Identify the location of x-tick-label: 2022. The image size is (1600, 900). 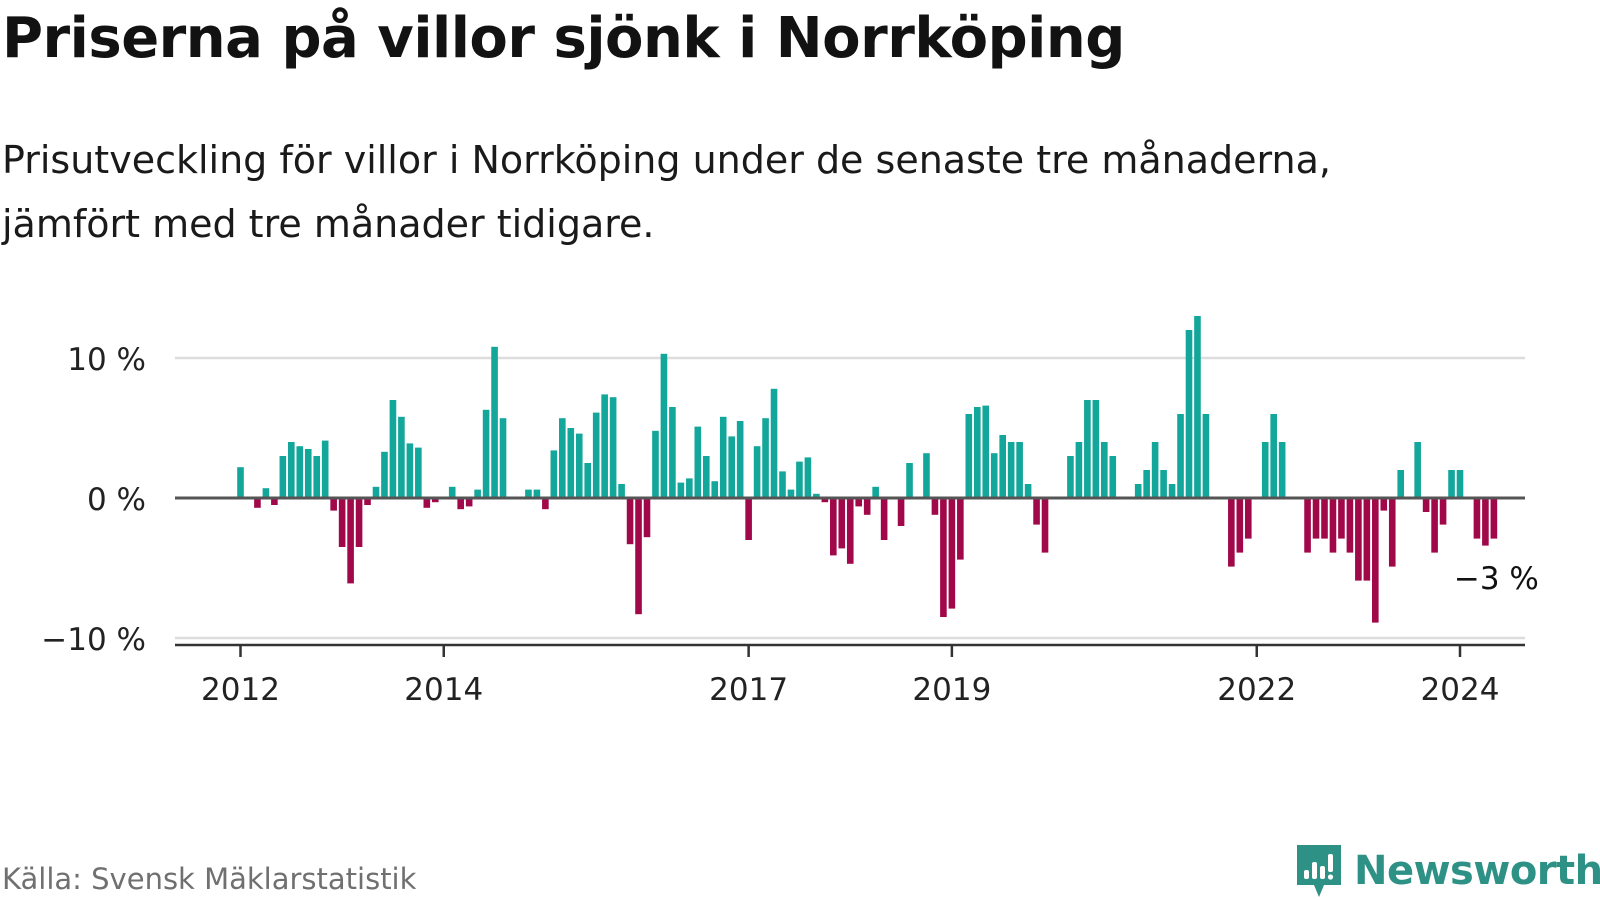
(1256, 690).